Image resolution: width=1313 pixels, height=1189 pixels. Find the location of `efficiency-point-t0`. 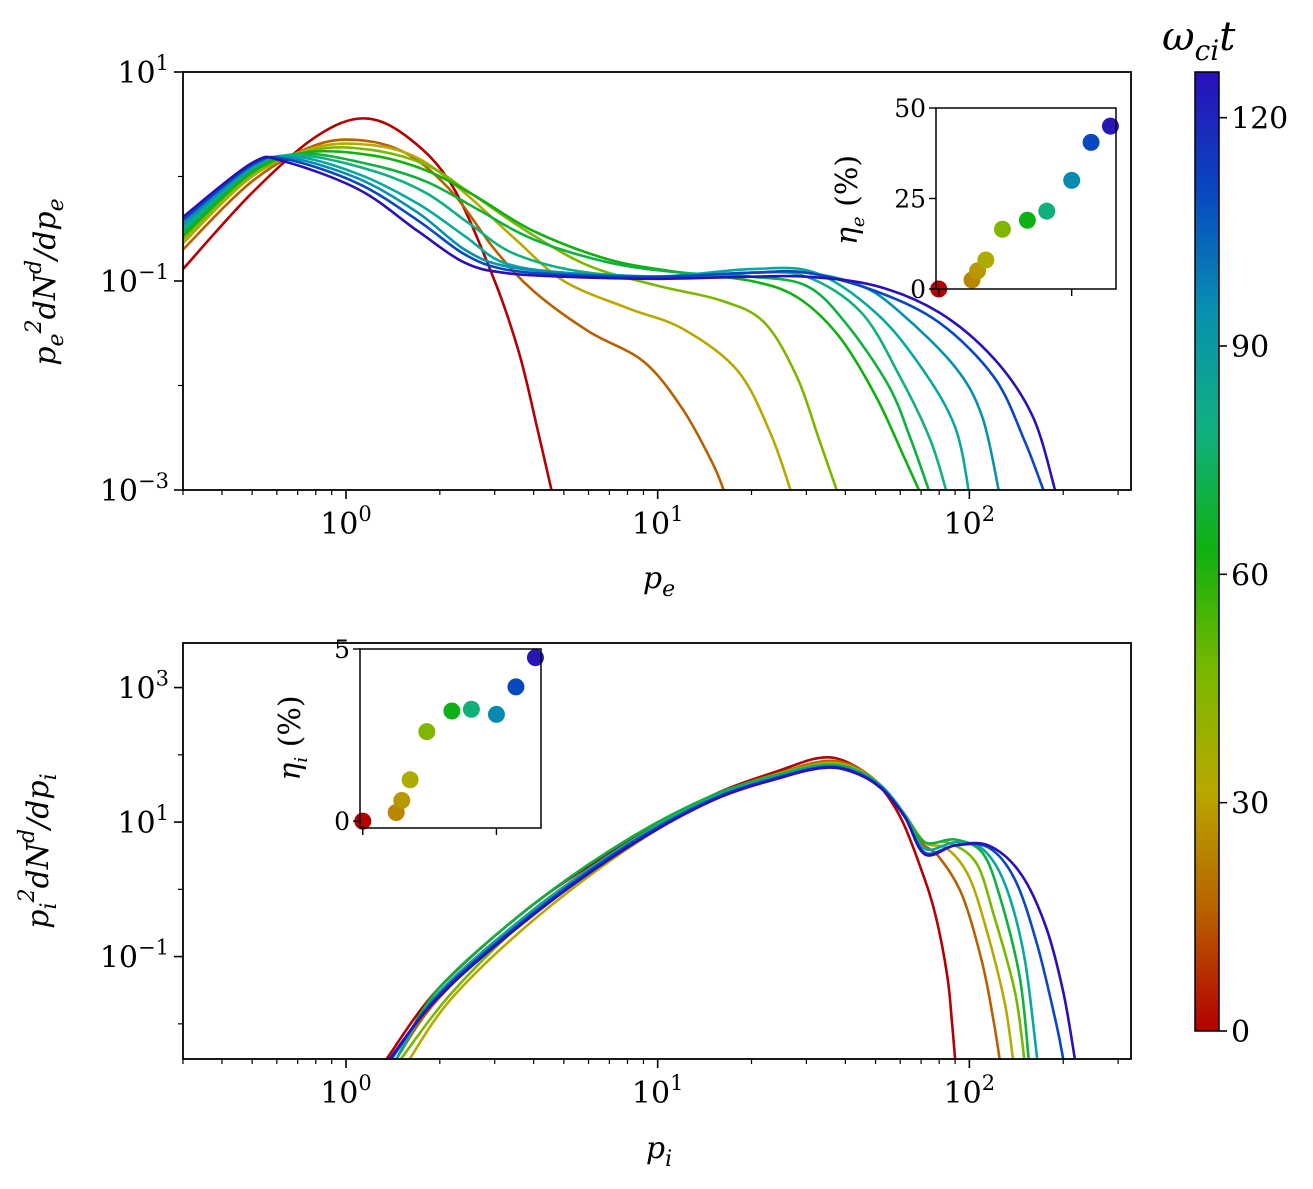

efficiency-point-t0 is located at coordinates (363, 821).